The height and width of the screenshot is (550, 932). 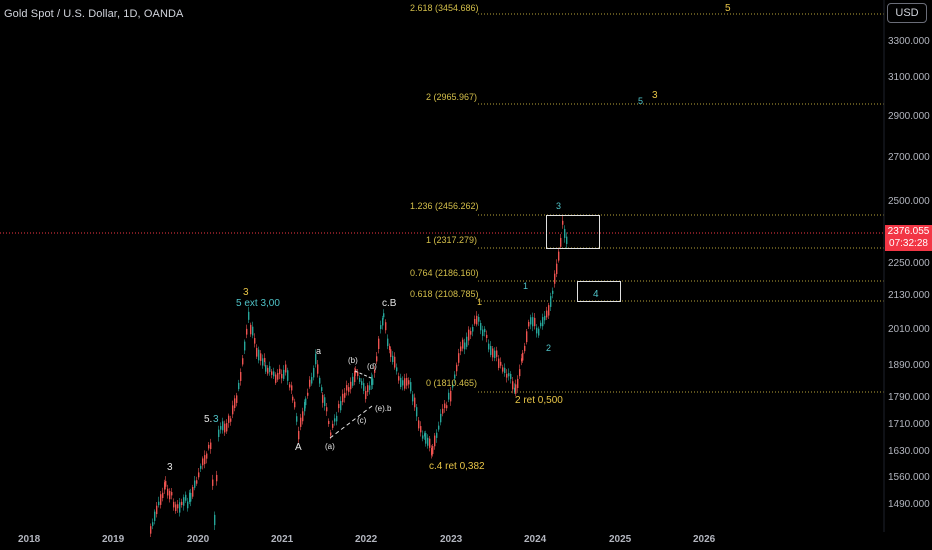 I want to click on wave-label: 1, so click(x=480, y=302).